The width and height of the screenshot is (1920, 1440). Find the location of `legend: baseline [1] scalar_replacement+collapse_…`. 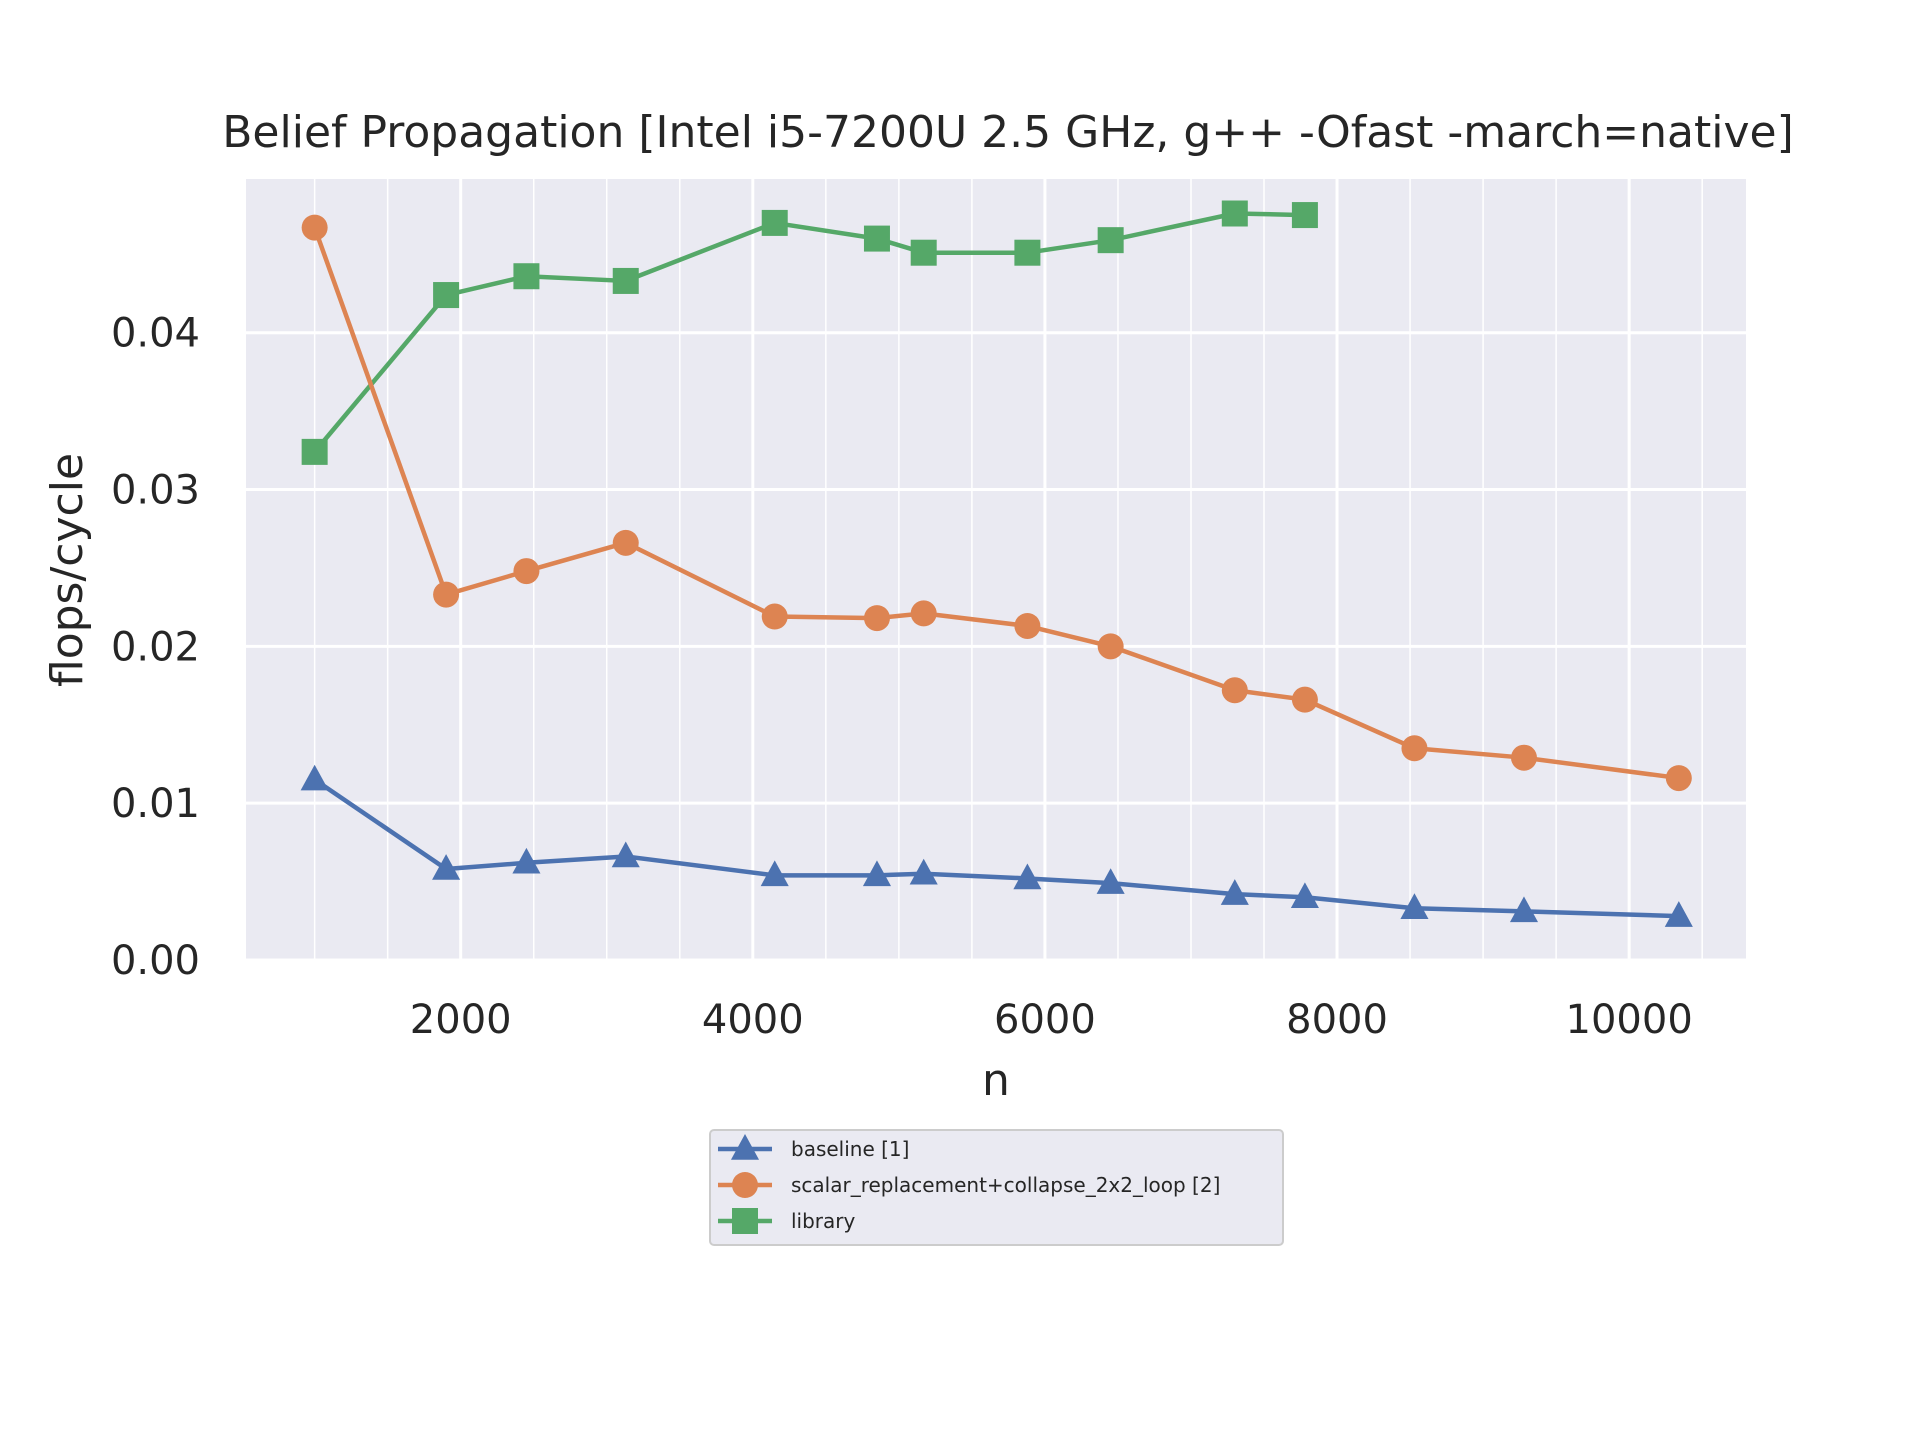

legend: baseline [1] scalar_replacement+collapse_… is located at coordinates (996, 1187).